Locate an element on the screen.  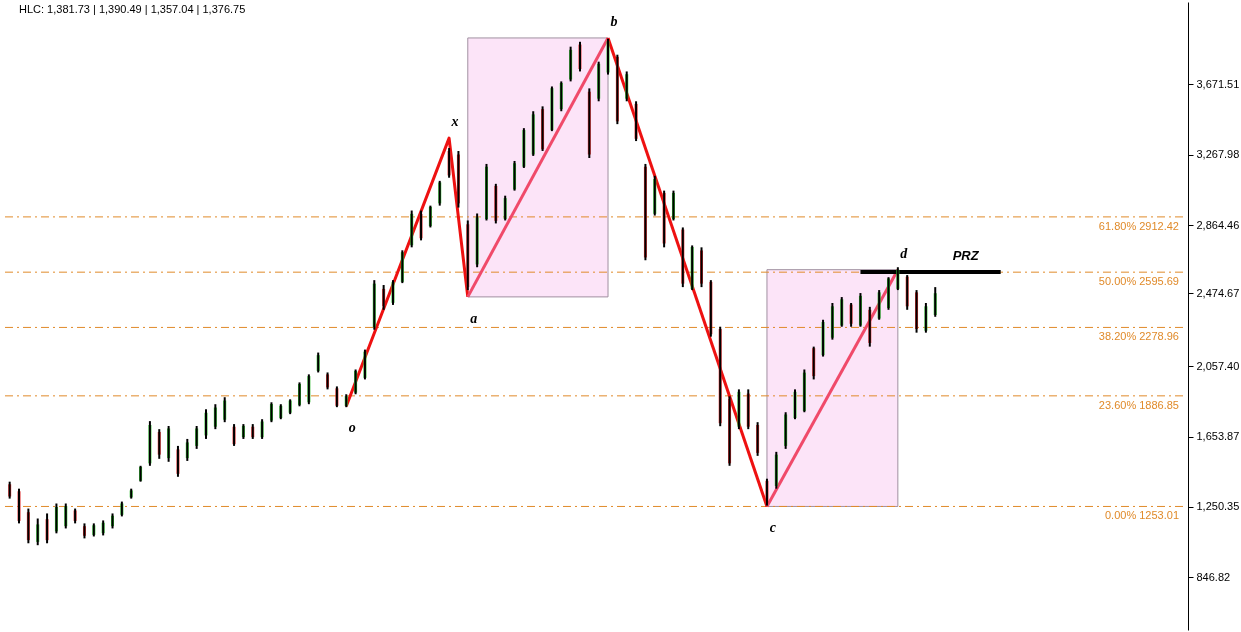
y-tick-label: 1,653.87 is located at coordinates (1218, 436).